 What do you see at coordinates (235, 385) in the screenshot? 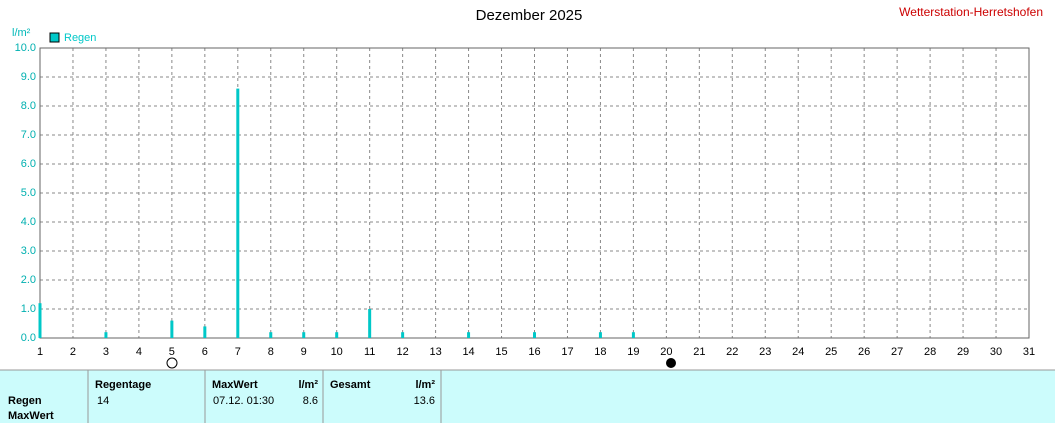
I see `column-header: MaxWert` at bounding box center [235, 385].